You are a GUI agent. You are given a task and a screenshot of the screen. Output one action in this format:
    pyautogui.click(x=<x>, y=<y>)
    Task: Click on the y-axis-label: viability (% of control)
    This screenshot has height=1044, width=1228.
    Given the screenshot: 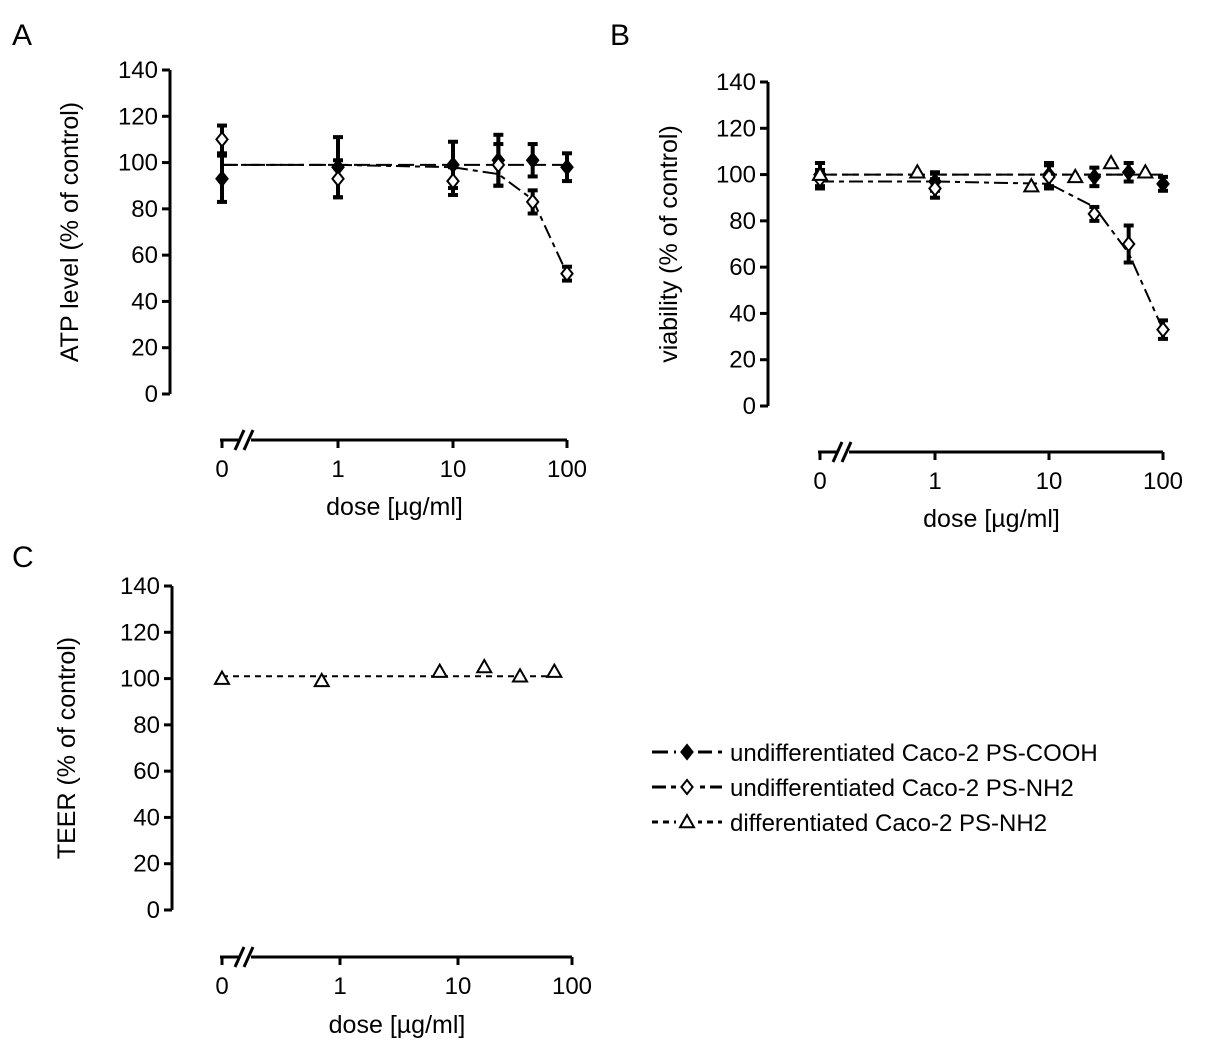 What is the action you would take?
    pyautogui.click(x=669, y=244)
    